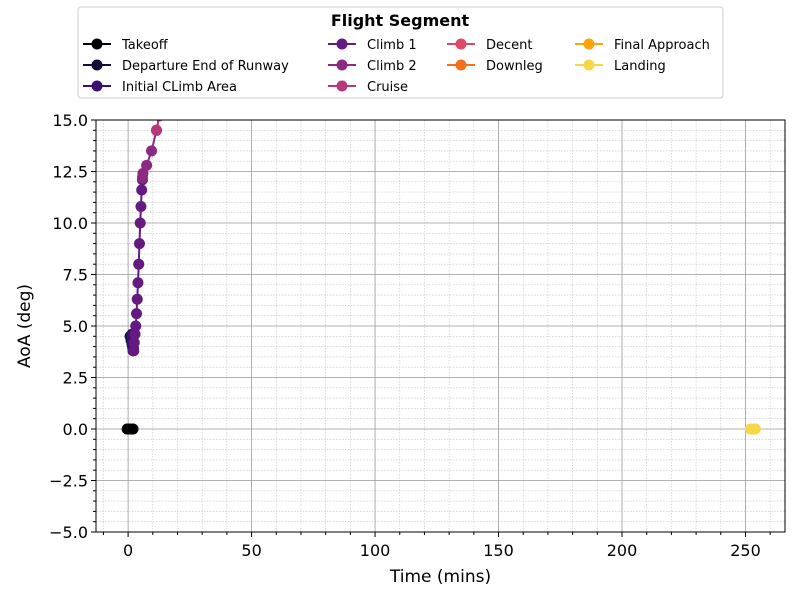  What do you see at coordinates (68, 481) in the screenshot?
I see `y-tick-label: −2.5` at bounding box center [68, 481].